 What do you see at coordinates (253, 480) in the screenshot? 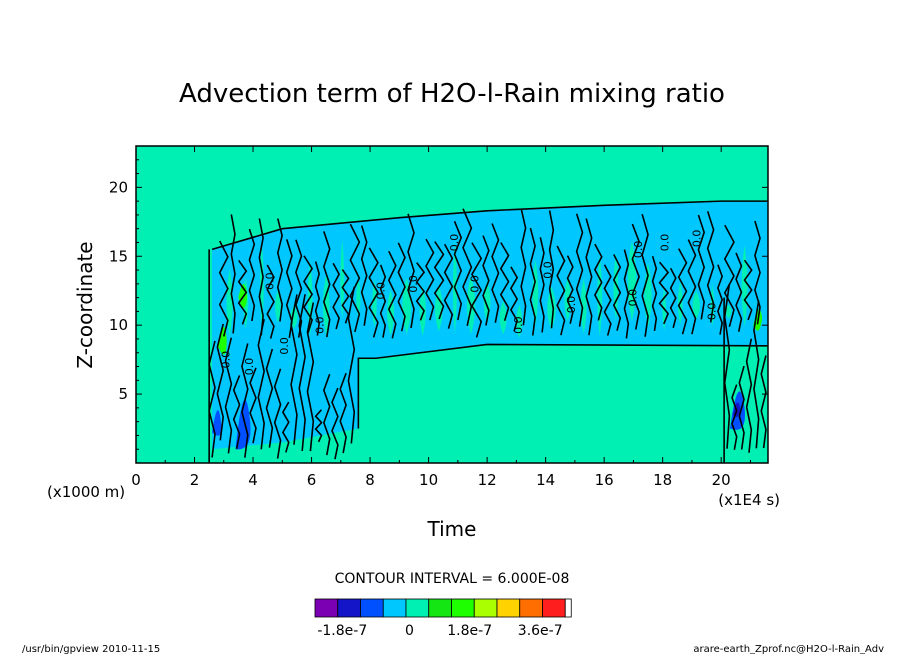
I see `x-tick-label: 4` at bounding box center [253, 480].